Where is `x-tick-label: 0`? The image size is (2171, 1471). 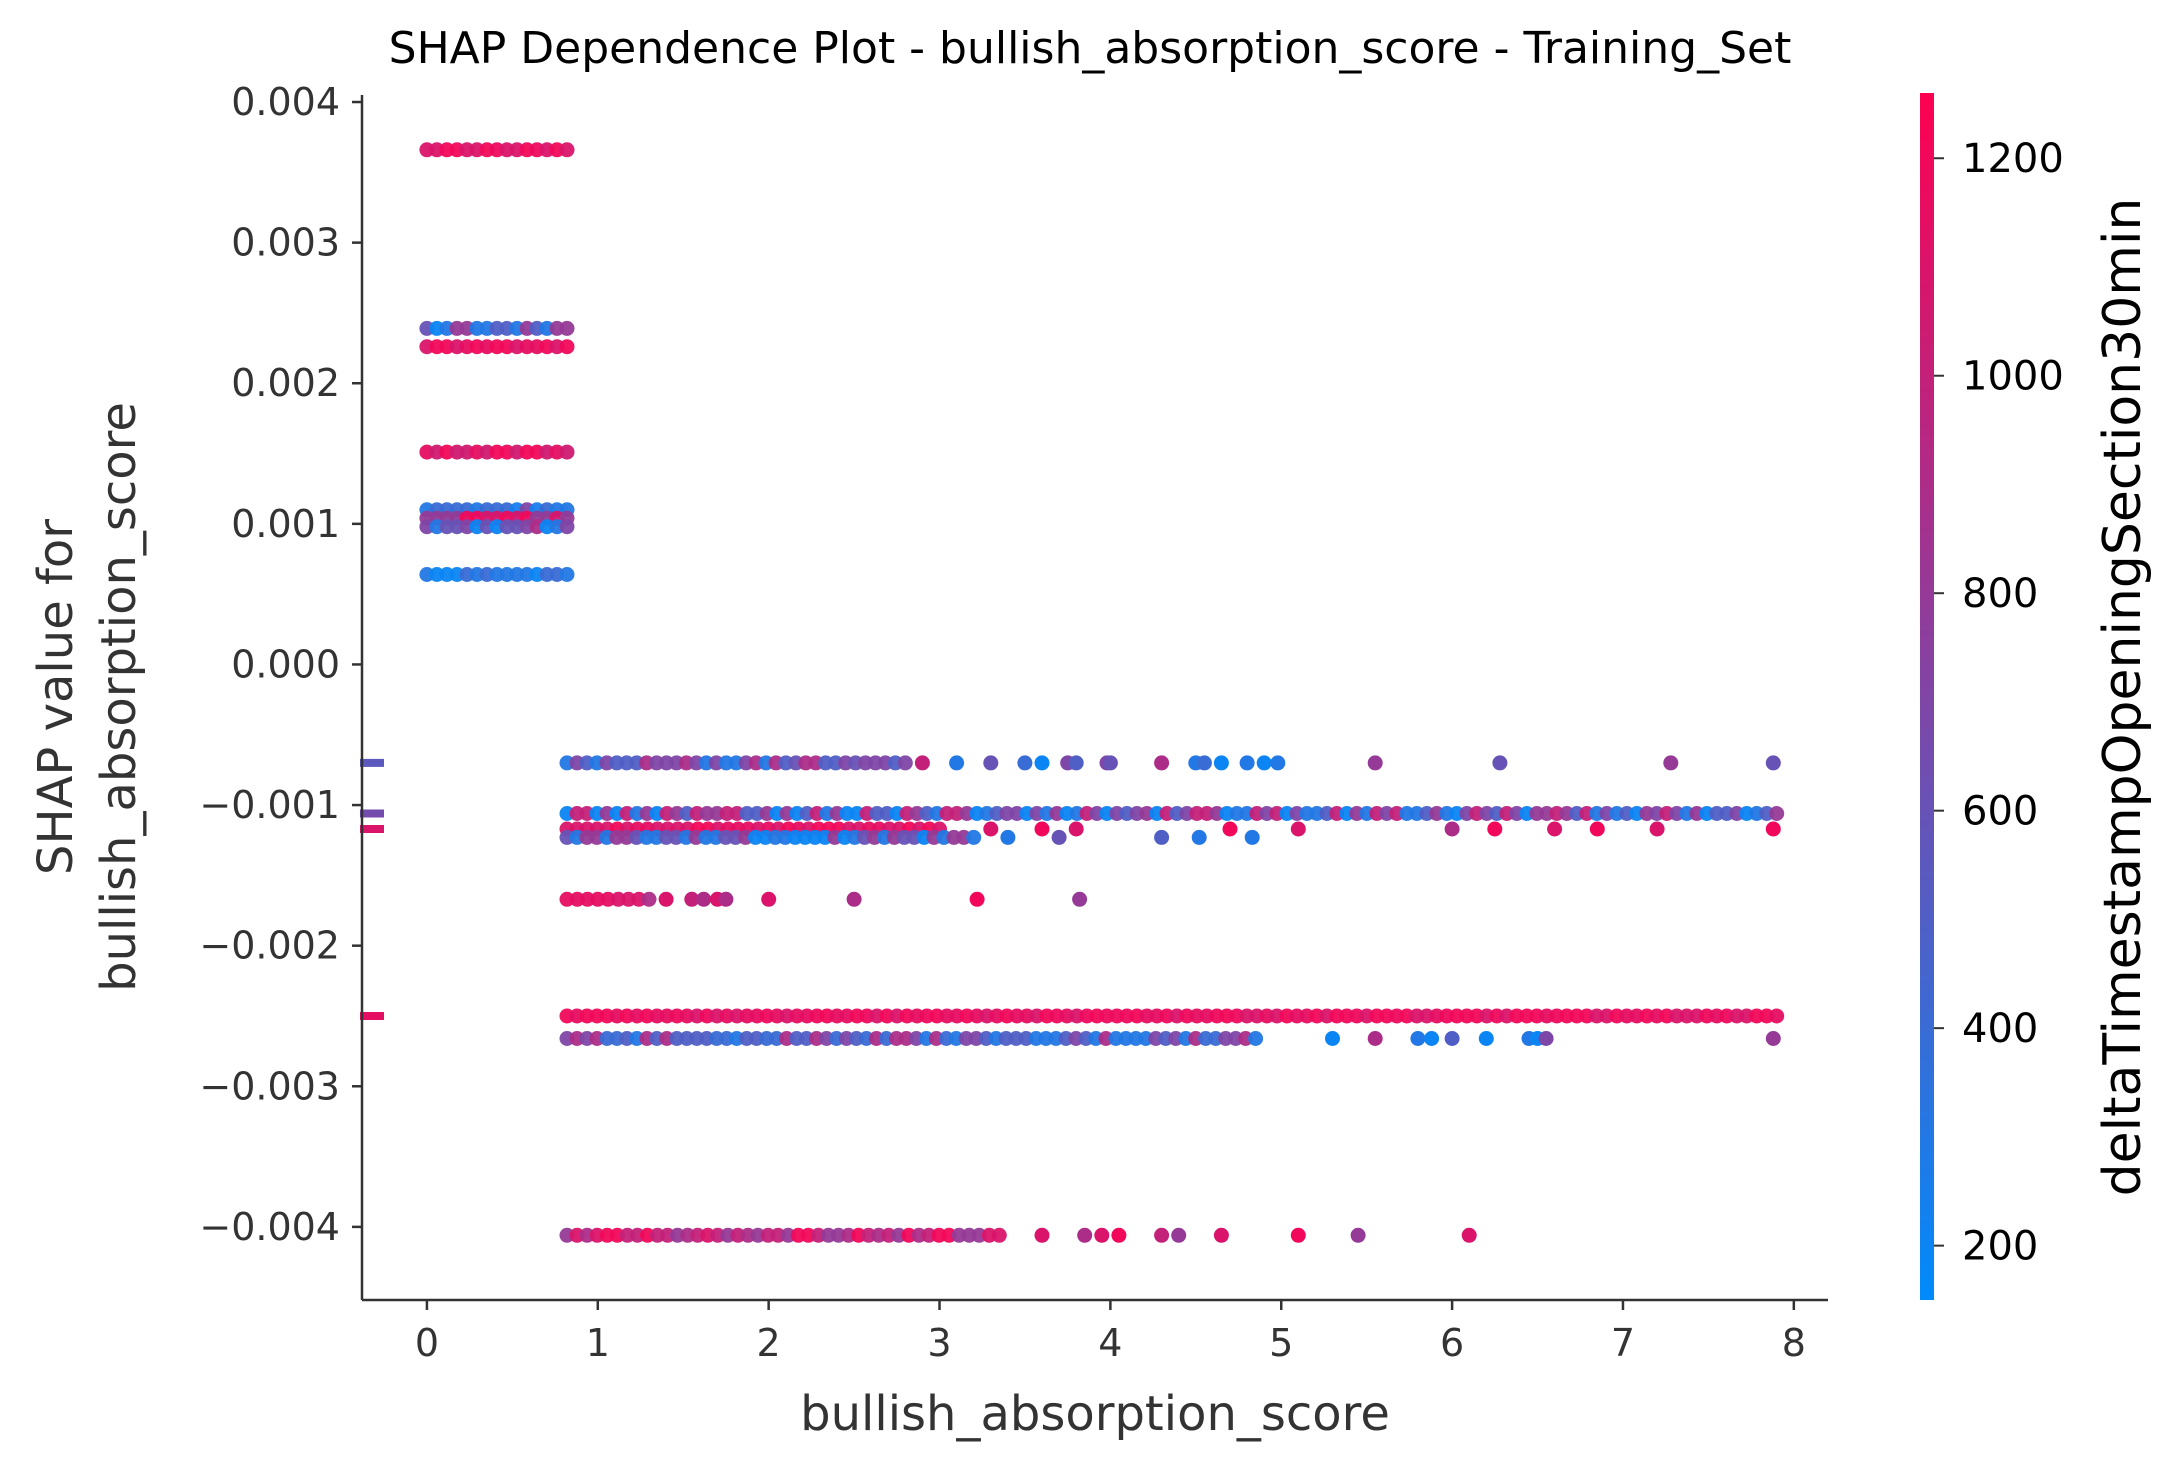
x-tick-label: 0 is located at coordinates (427, 1343).